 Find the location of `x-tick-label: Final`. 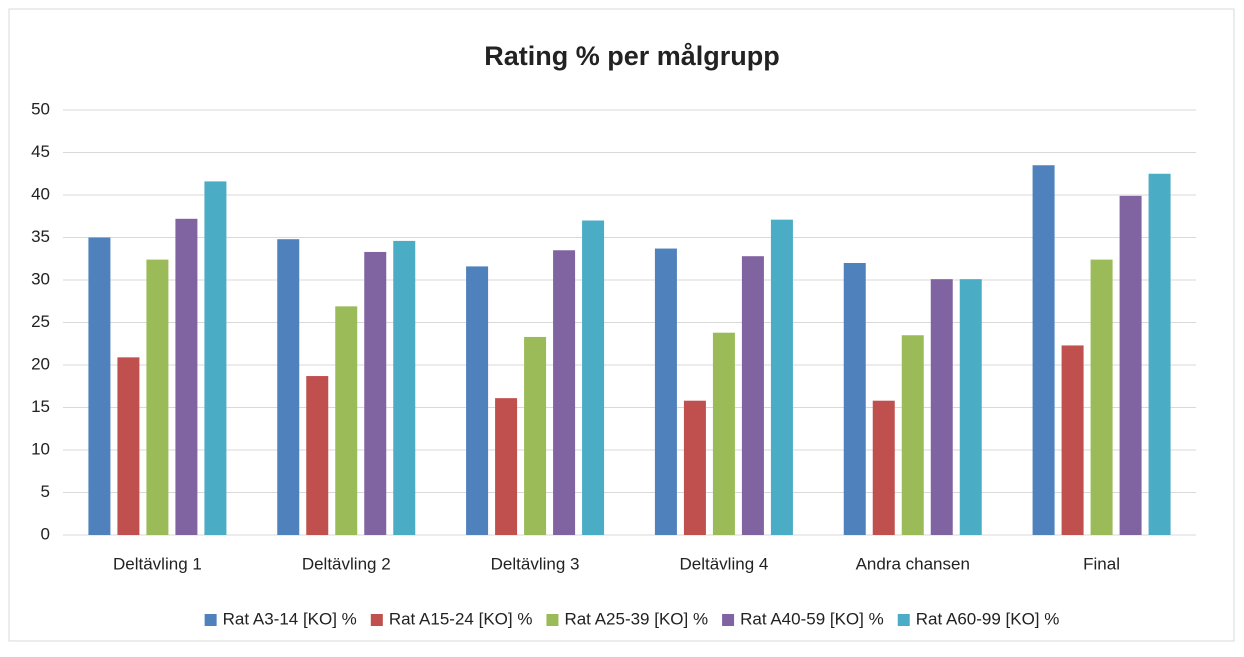

x-tick-label: Final is located at coordinates (1101, 563).